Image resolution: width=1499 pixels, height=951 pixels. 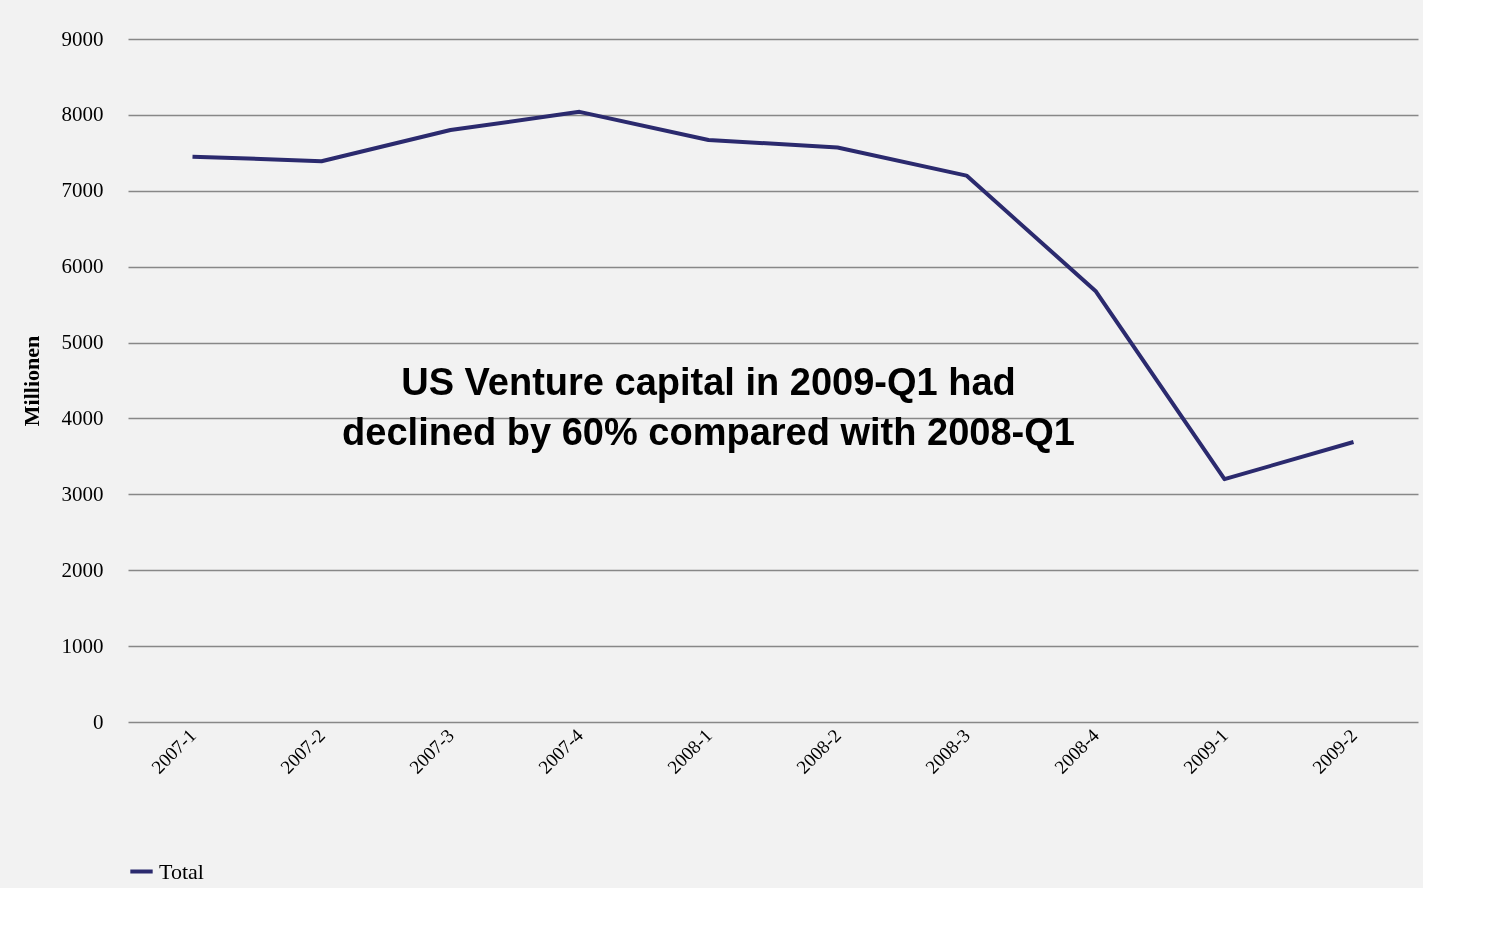 I want to click on y-tick-label: 1000, so click(x=82, y=645).